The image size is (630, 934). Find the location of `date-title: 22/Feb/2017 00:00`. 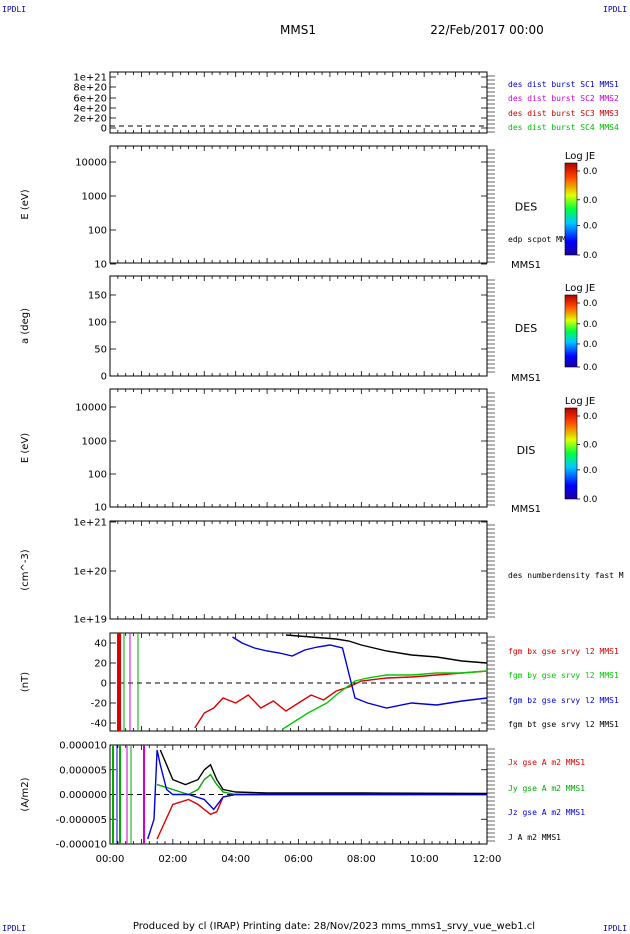

date-title: 22/Feb/2017 00:00 is located at coordinates (487, 30).